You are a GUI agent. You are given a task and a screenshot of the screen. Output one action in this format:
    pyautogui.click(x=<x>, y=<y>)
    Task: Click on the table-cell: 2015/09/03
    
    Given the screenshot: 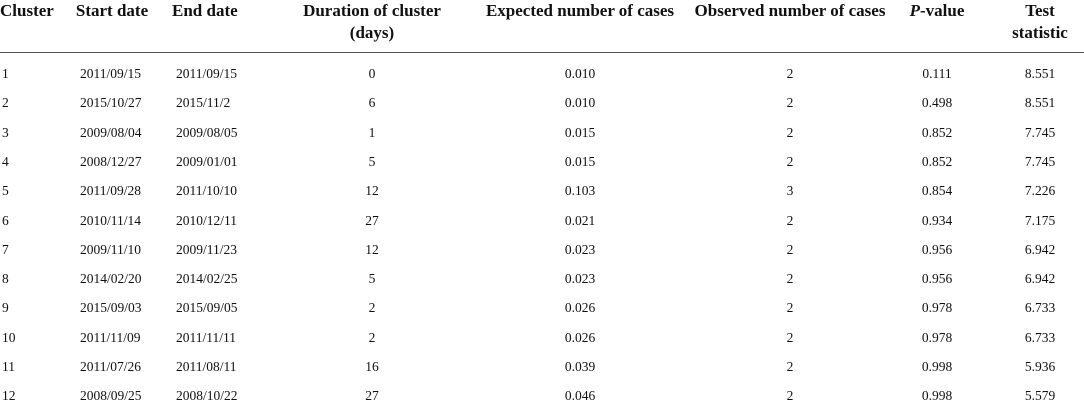 What is the action you would take?
    pyautogui.click(x=111, y=308)
    